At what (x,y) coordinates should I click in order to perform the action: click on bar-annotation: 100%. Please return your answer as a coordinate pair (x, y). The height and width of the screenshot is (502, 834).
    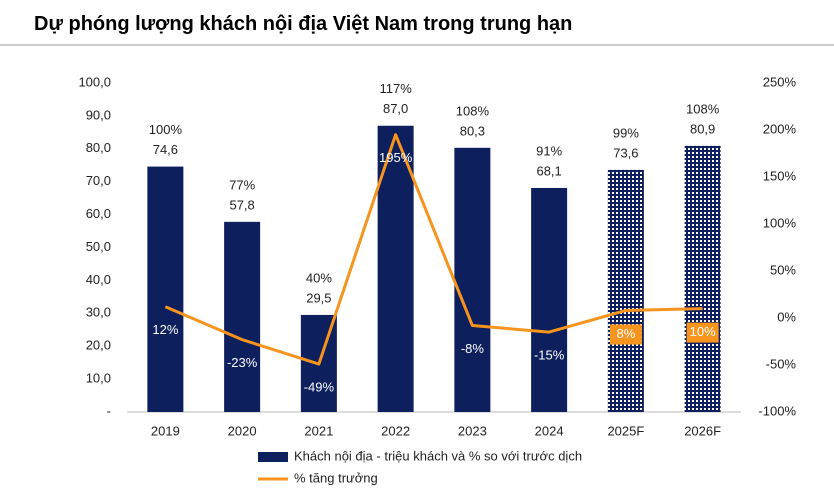
    Looking at the image, I should click on (166, 129).